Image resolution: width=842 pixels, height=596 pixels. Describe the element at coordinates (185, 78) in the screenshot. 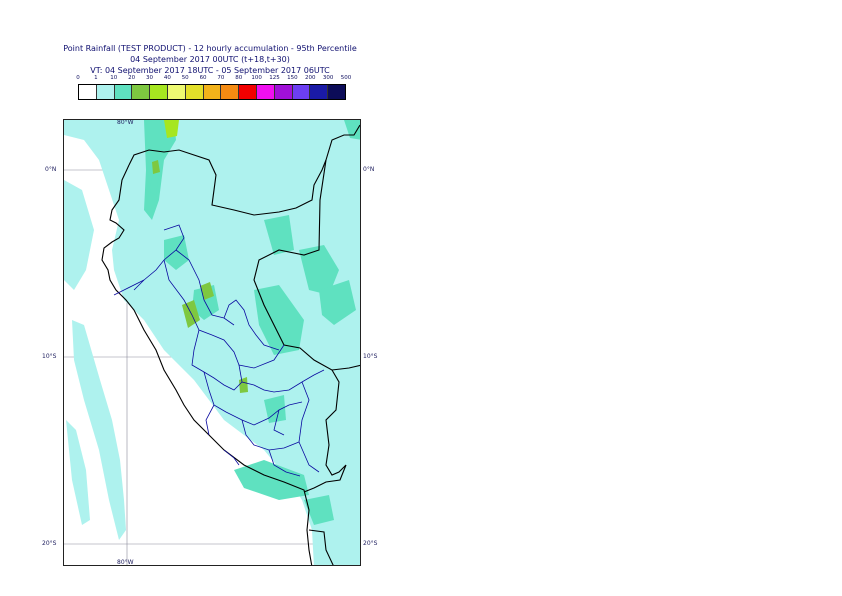

I see `legend-tick-50: 50` at that location.